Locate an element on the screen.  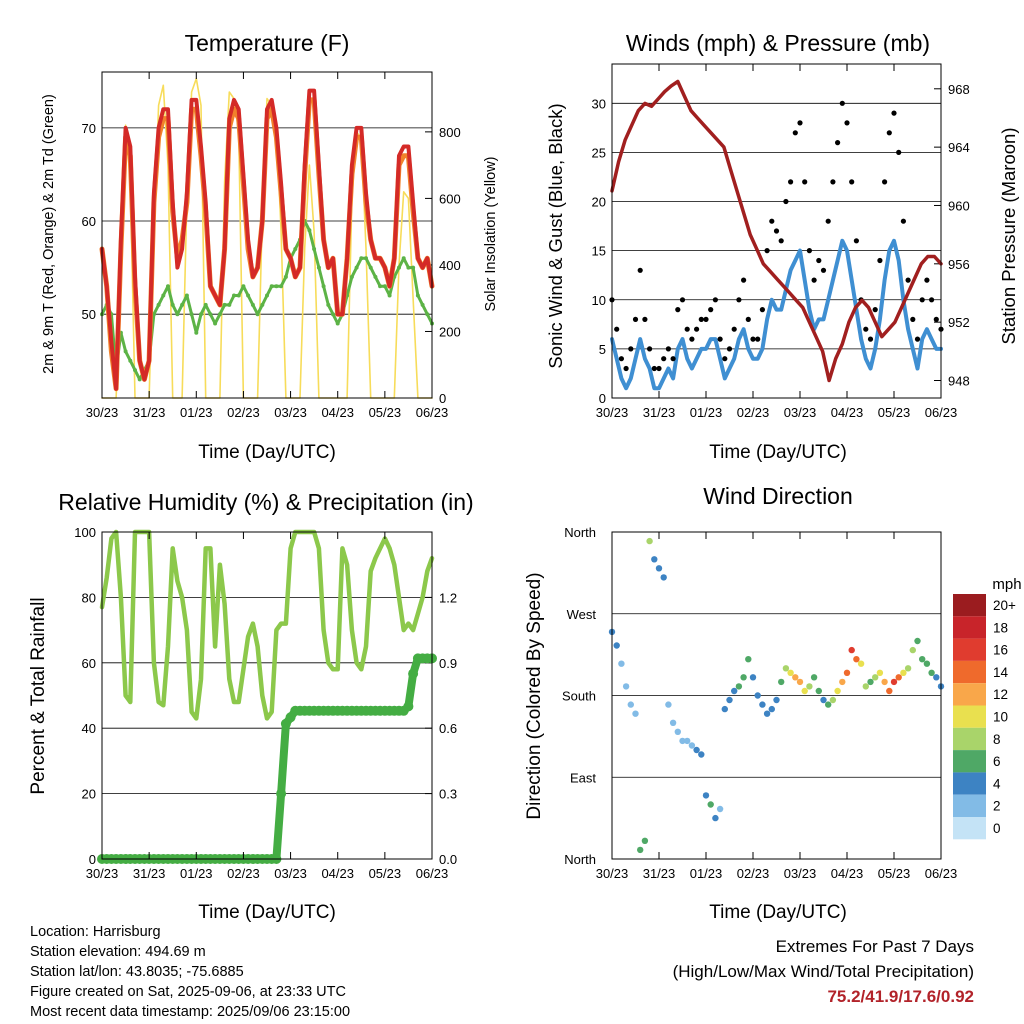
humidity-y2tick-label: 0.3 is located at coordinates (448, 794).